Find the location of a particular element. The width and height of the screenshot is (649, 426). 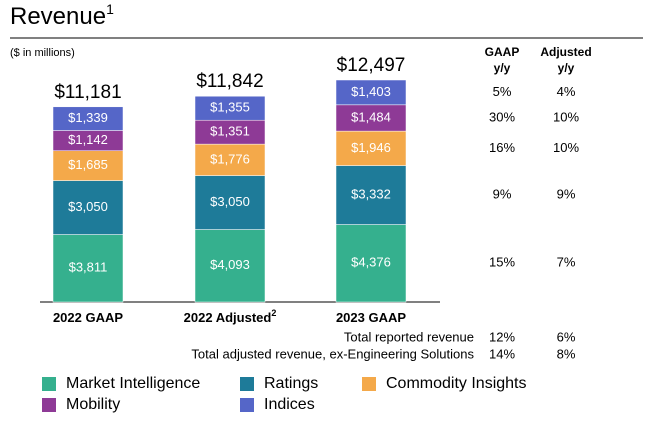

total-label: $11,181 is located at coordinates (87, 92).